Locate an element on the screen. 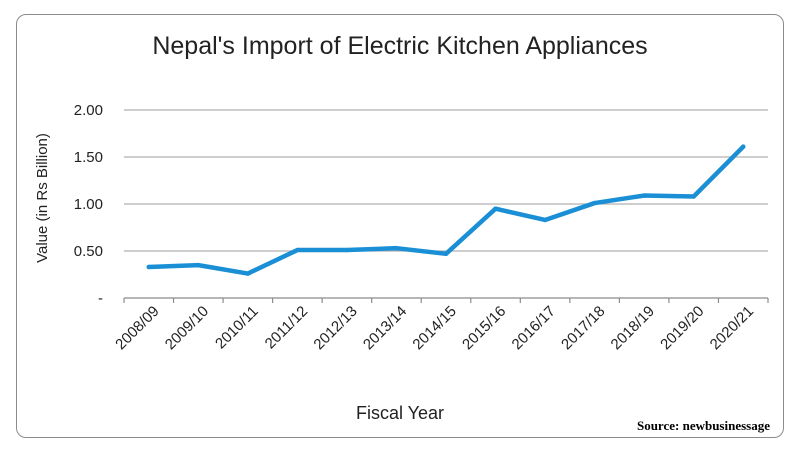 The height and width of the screenshot is (455, 800). x-tick-label: 2012/13 is located at coordinates (335, 328).